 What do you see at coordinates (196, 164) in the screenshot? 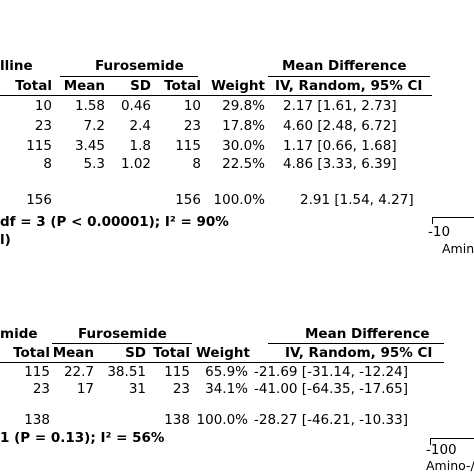
I see `cell-total-2: 8` at bounding box center [196, 164].